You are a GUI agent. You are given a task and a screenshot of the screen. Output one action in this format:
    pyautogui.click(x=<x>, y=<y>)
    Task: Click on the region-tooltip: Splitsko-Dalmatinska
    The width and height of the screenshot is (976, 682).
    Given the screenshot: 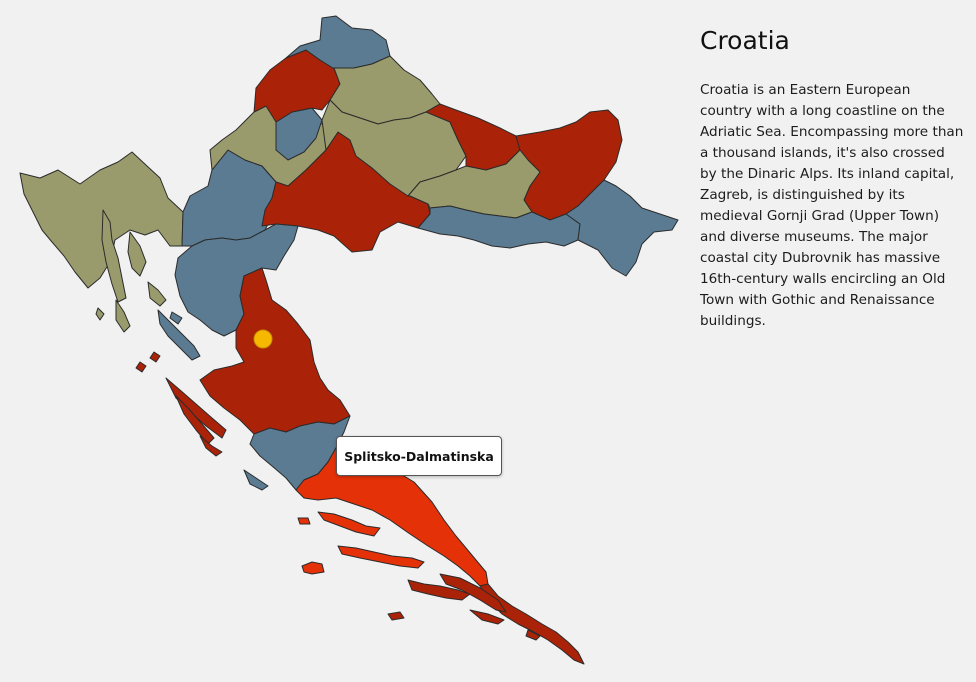 What is the action you would take?
    pyautogui.click(x=419, y=456)
    